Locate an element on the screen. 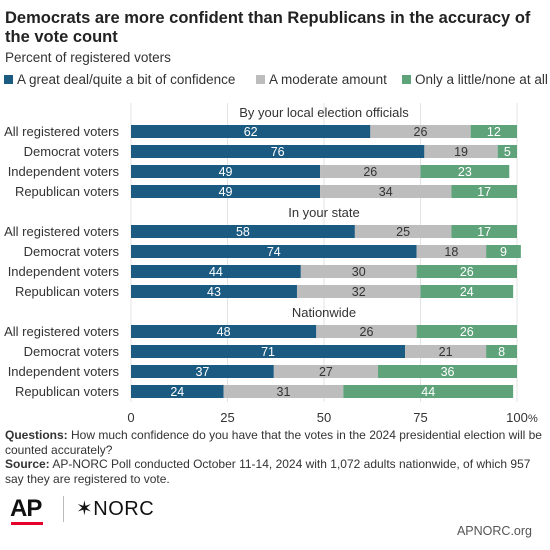  norc-logo: ✶NORC is located at coordinates (115, 509).